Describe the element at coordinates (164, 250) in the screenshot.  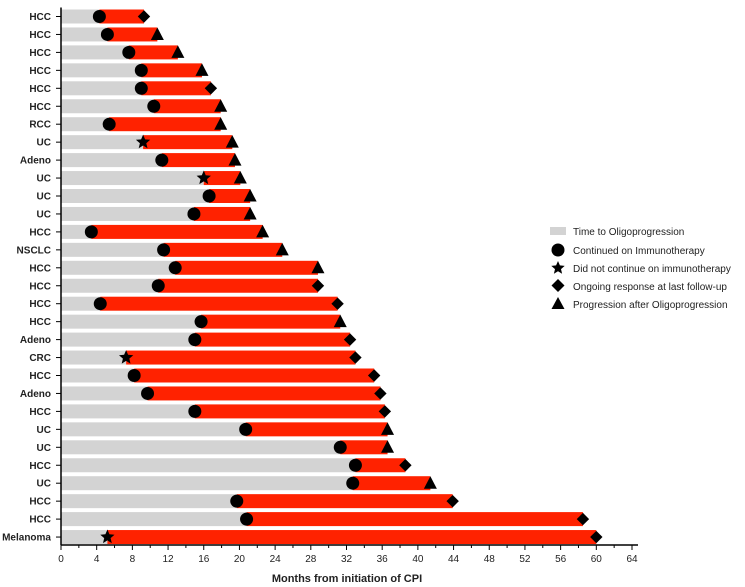
I see `patient-14-start-circle-marker` at that location.